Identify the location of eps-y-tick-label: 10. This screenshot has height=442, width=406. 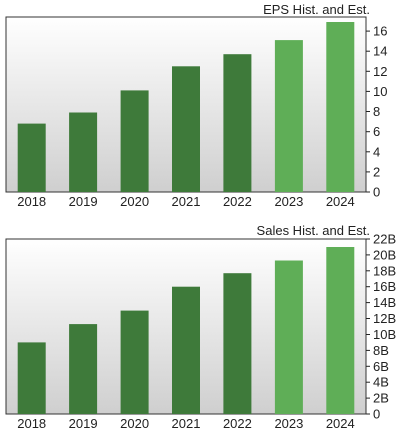
(380, 91).